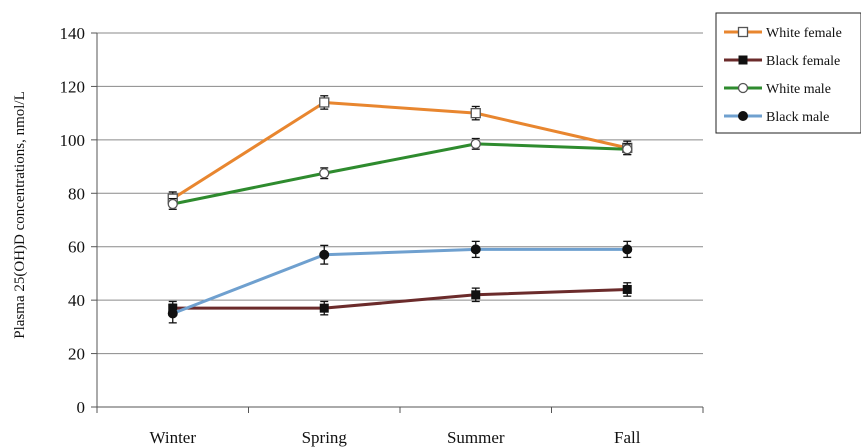 This screenshot has width=861, height=447. I want to click on y-tick-label: 120, so click(73, 86).